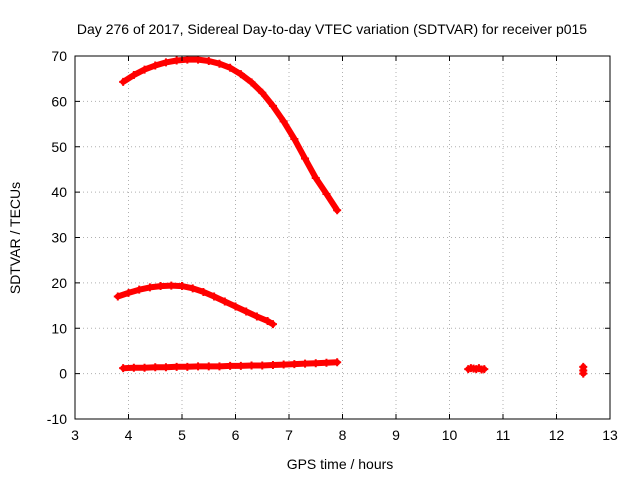 Image resolution: width=640 pixels, height=480 pixels. I want to click on y-axis-label: SDTVAR / TECUs, so click(15, 238).